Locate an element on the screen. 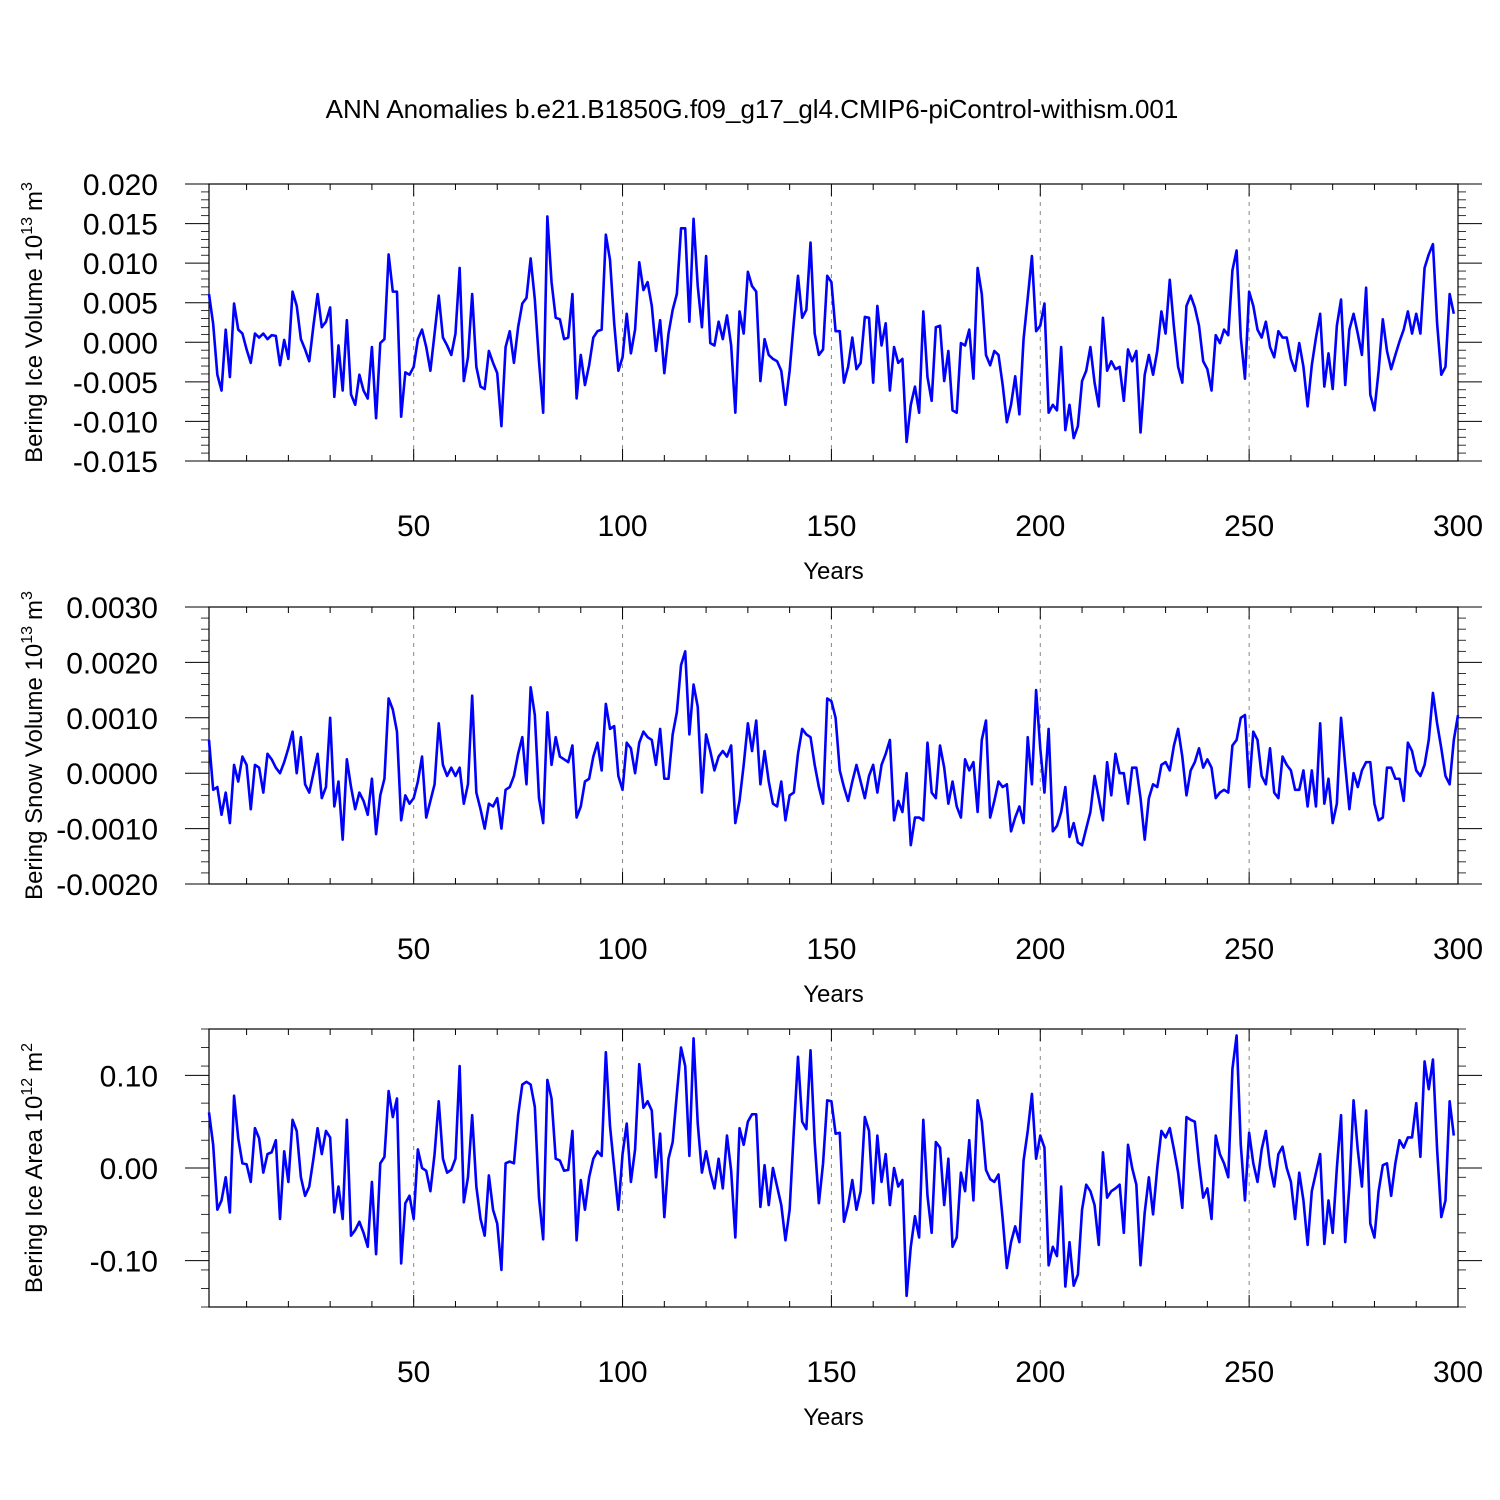 This screenshot has height=1500, width=1500. y-tick-label: -0.0010 is located at coordinates (107, 830).